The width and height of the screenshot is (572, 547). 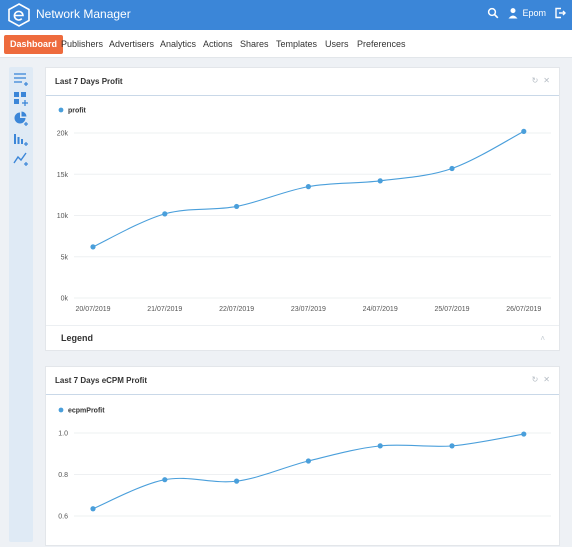 What do you see at coordinates (77, 338) in the screenshot?
I see `legend-title: Legend` at bounding box center [77, 338].